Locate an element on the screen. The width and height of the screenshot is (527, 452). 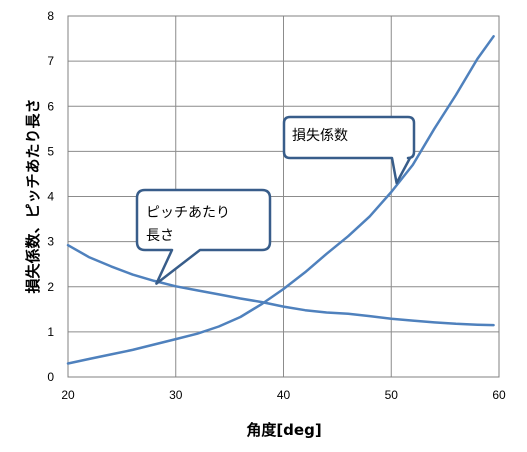
x-tick-label: 50 is located at coordinates (392, 395).